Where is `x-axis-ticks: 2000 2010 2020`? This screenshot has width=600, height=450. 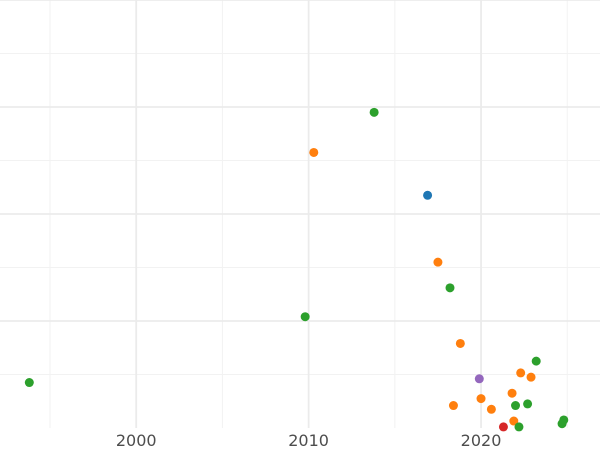
x-axis-ticks: 2000 2010 2020 is located at coordinates (309, 440).